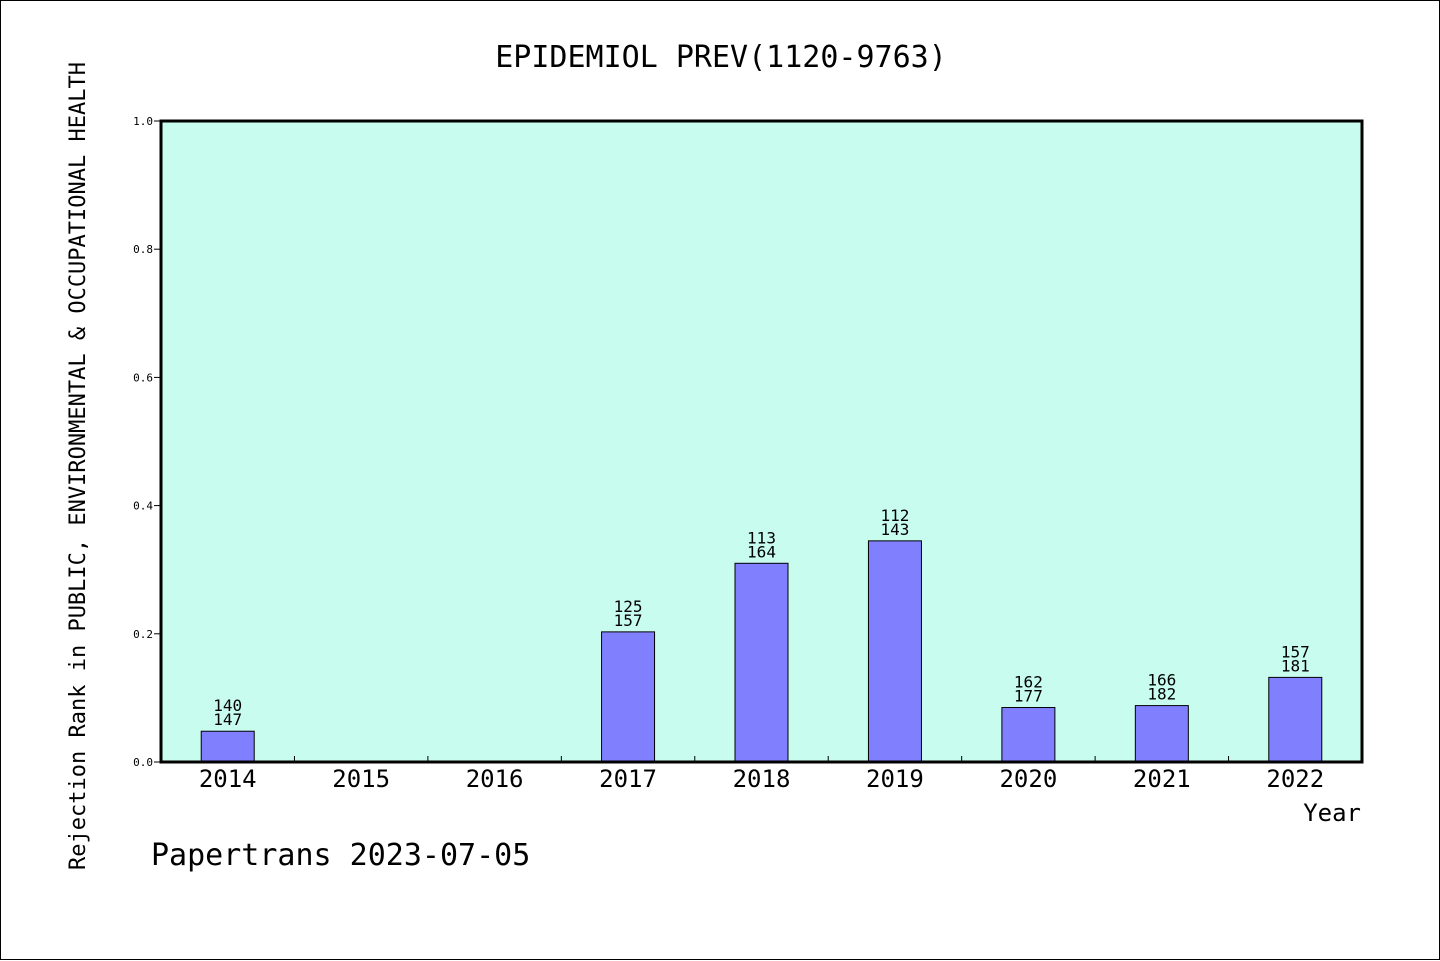 This screenshot has width=1440, height=961. Describe the element at coordinates (143, 121) in the screenshot. I see `y-tick-label: 1.0` at that location.